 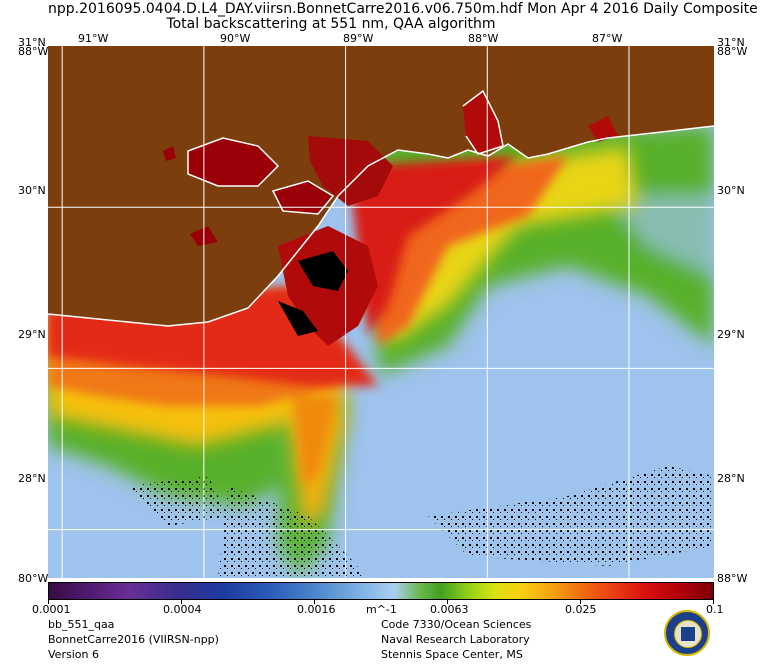 I want to click on lon-label-91w: 91°W, so click(x=93, y=38).